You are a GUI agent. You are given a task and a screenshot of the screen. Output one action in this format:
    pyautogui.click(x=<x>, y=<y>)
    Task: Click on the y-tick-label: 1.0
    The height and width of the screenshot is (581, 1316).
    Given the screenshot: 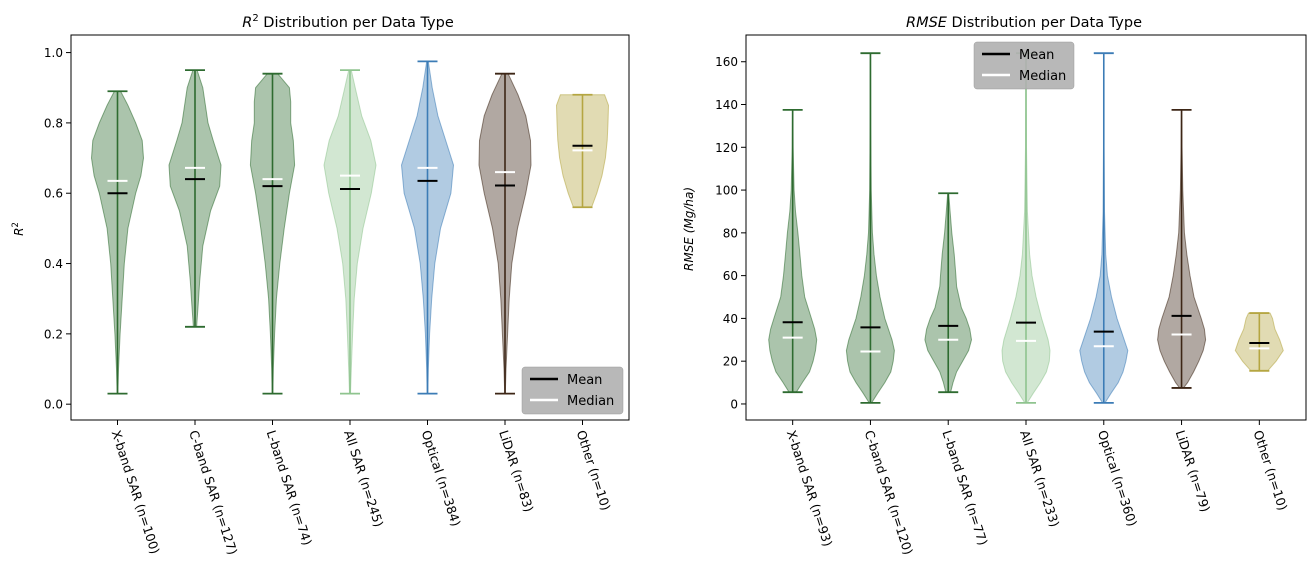 What is the action you would take?
    pyautogui.click(x=53, y=53)
    